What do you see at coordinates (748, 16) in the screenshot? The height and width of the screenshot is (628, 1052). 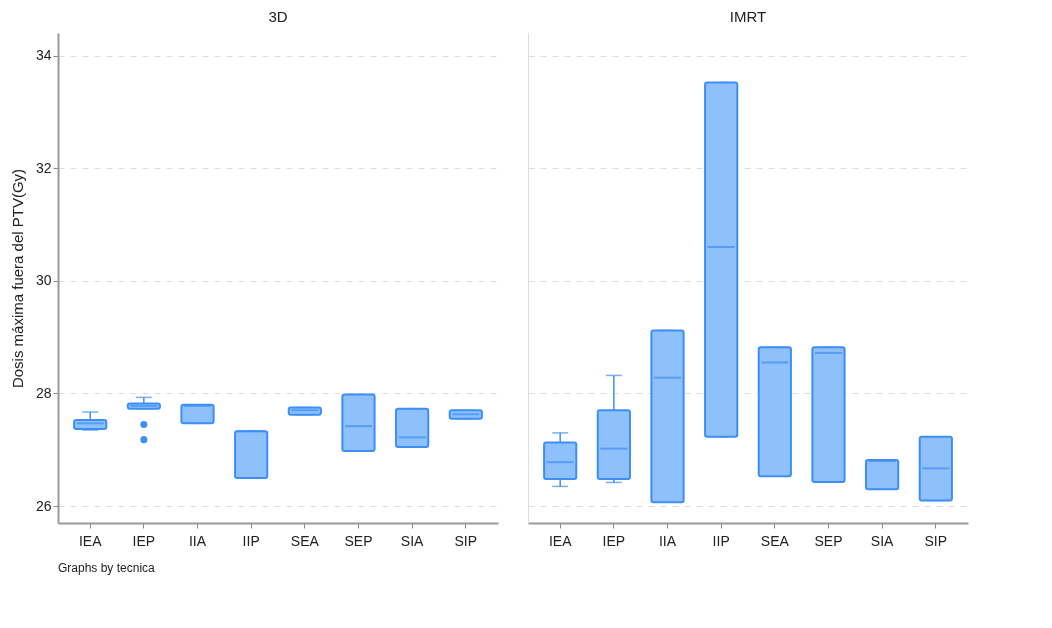 I see `chart-title: IMRT` at bounding box center [748, 16].